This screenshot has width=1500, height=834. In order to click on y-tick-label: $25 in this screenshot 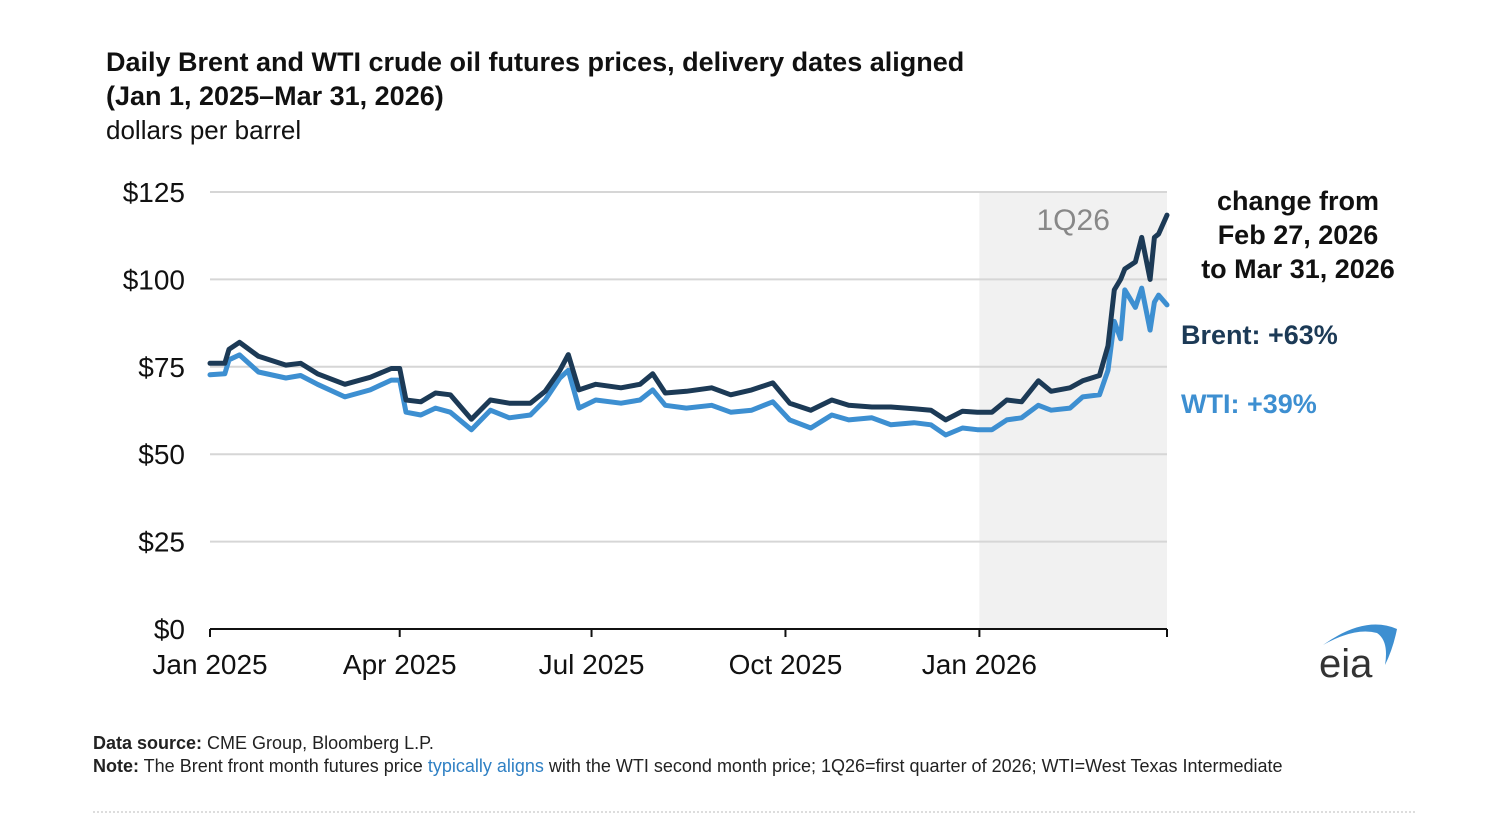, I will do `click(161, 542)`.